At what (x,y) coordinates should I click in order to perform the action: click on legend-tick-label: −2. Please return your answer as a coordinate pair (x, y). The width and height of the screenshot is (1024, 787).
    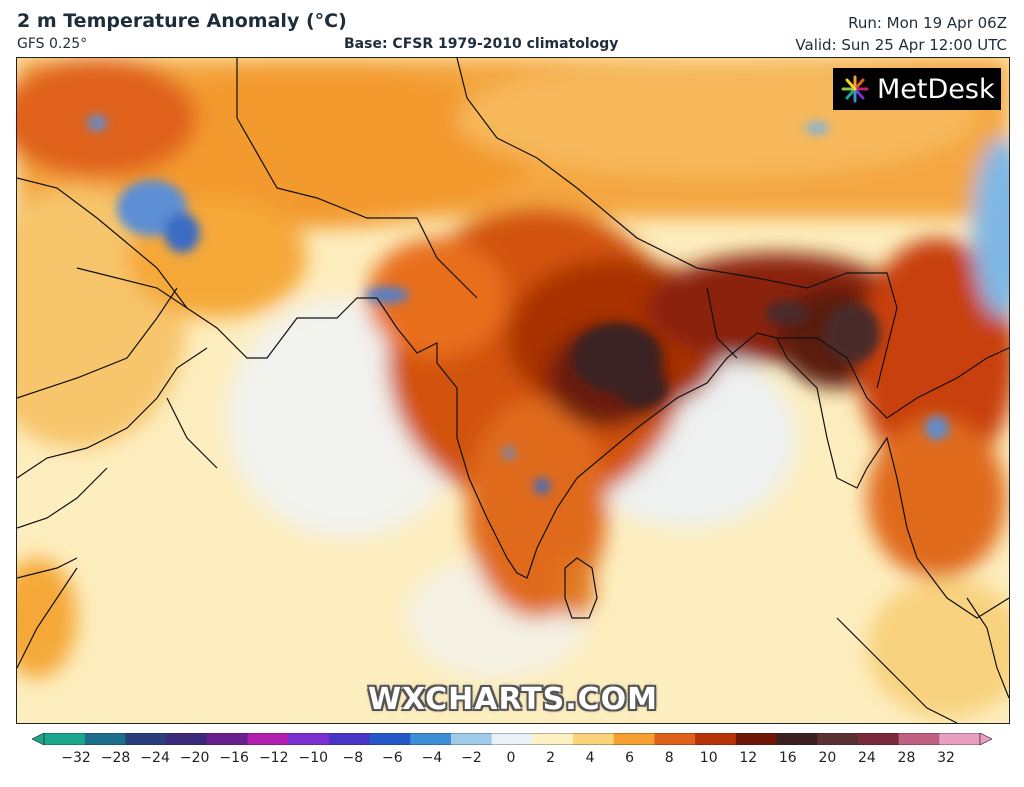
    Looking at the image, I should click on (471, 758).